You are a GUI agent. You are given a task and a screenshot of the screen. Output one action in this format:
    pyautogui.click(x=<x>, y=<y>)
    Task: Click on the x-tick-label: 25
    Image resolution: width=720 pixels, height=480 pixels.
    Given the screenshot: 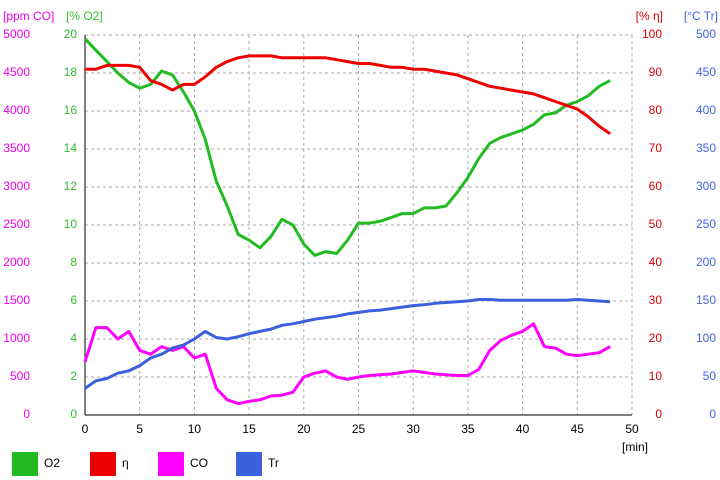 What is the action you would take?
    pyautogui.click(x=359, y=429)
    